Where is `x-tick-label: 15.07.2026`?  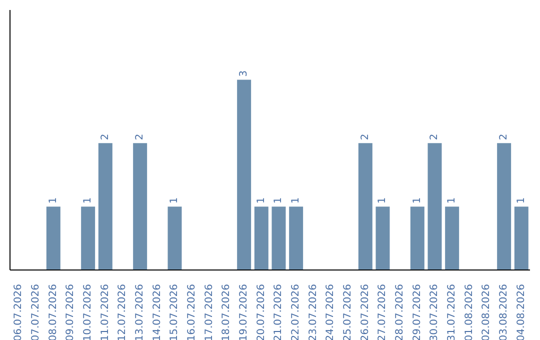
x-tick-label: 15.07.2026 is located at coordinates (174, 312).